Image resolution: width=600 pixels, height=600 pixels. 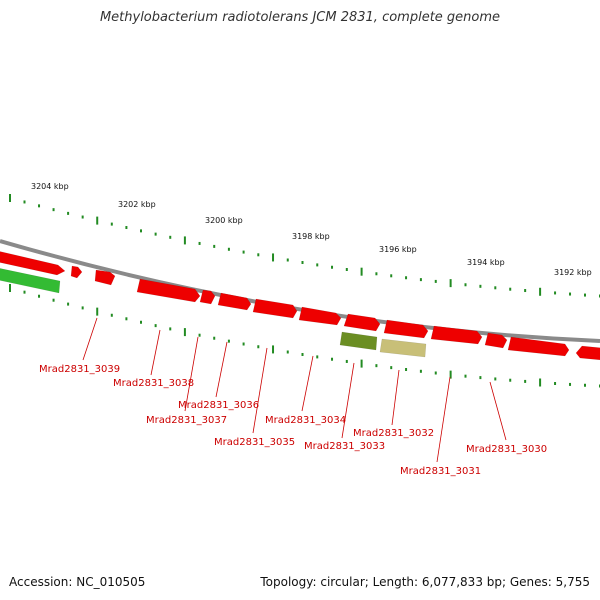 I want to click on gene-arrow-edge-left, so click(x=33, y=263).